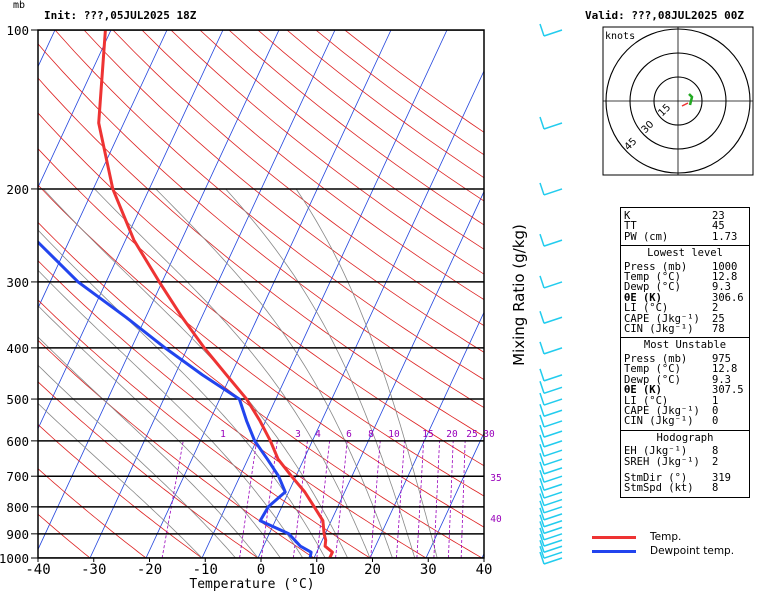 Image resolution: width=757 pixels, height=591 pixels. I want to click on index-value: 1.73, so click(725, 236).